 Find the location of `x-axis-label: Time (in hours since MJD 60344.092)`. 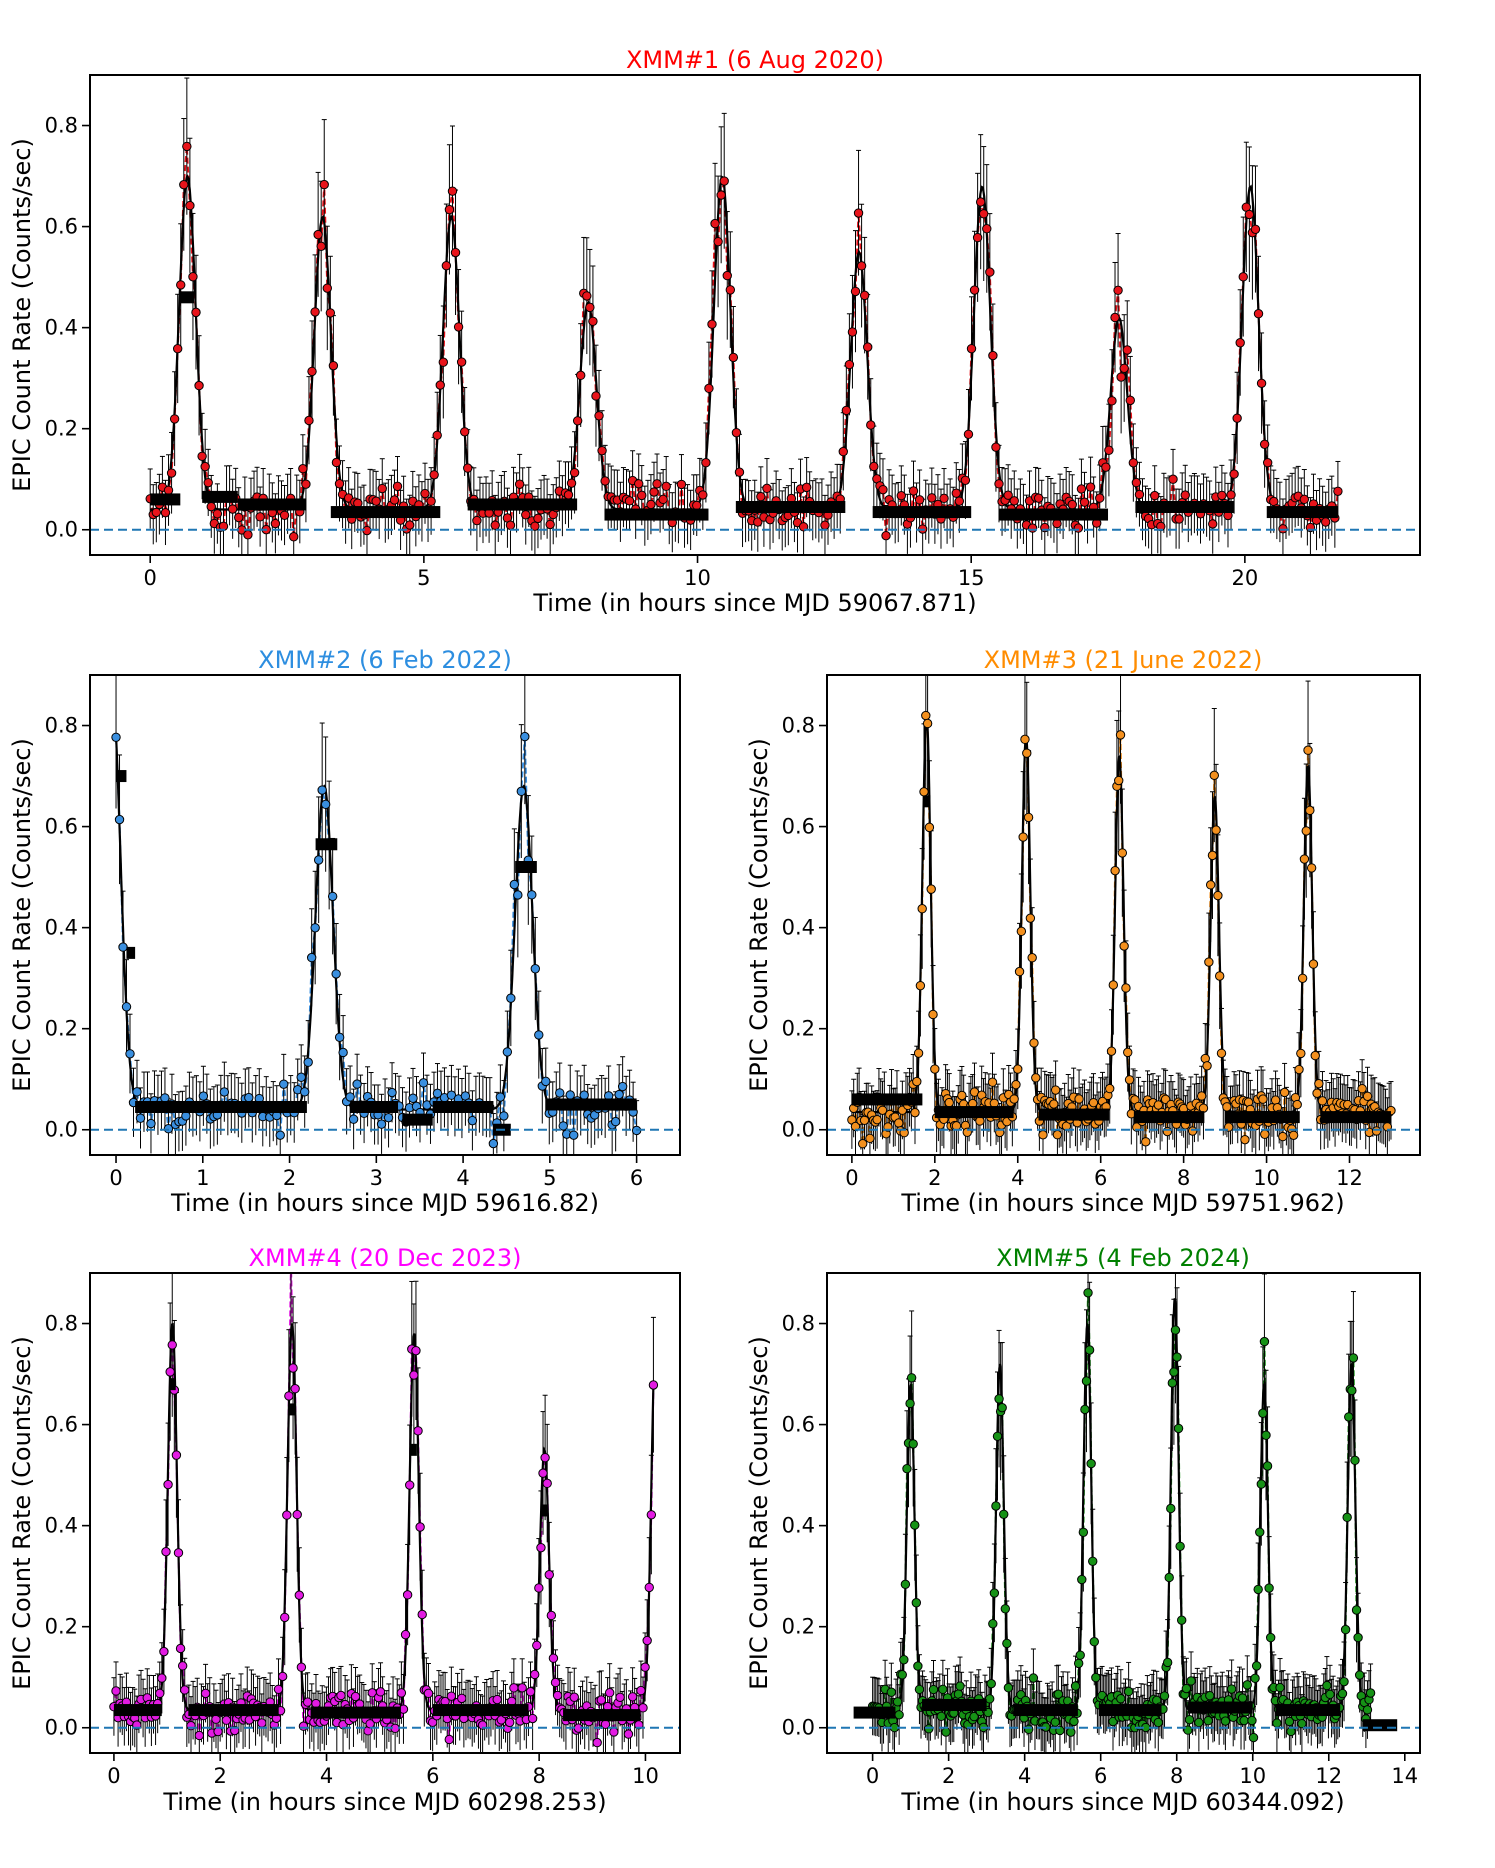

x-axis-label: Time (in hours since MJD 60344.092) is located at coordinates (1122, 1802).